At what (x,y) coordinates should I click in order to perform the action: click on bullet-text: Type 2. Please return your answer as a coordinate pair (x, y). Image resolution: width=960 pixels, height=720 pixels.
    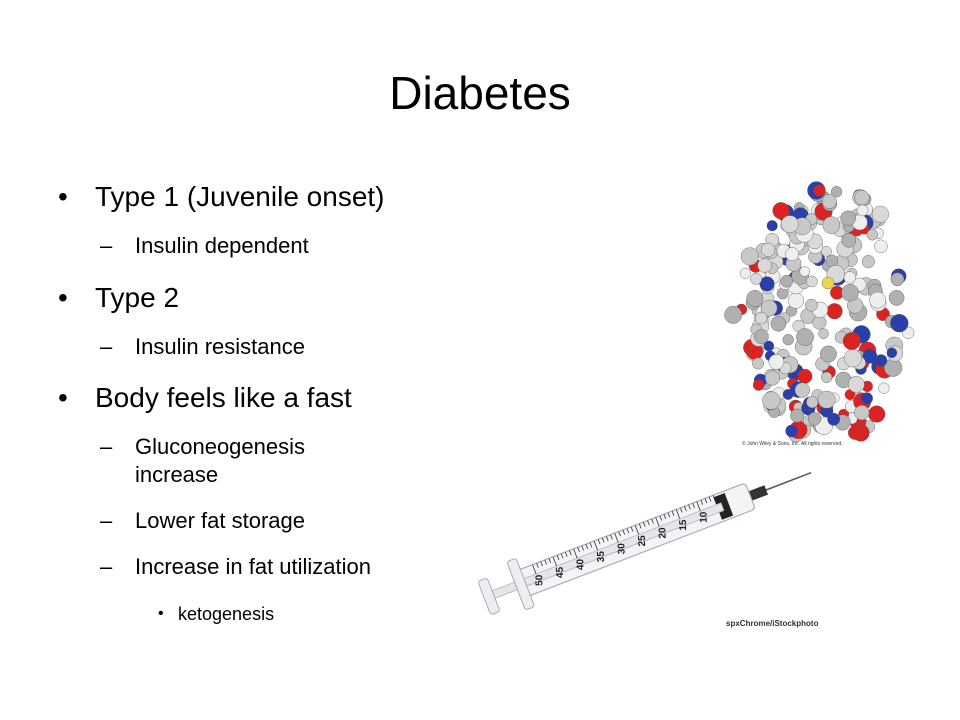
    Looking at the image, I should click on (137, 297).